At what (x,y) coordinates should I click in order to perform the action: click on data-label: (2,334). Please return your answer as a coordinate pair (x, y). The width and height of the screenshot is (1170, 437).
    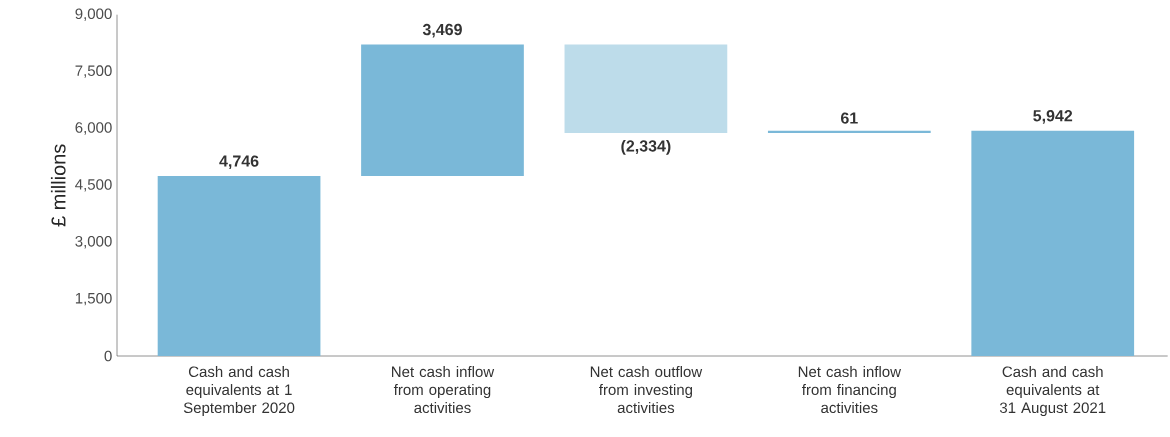
    Looking at the image, I should click on (646, 147).